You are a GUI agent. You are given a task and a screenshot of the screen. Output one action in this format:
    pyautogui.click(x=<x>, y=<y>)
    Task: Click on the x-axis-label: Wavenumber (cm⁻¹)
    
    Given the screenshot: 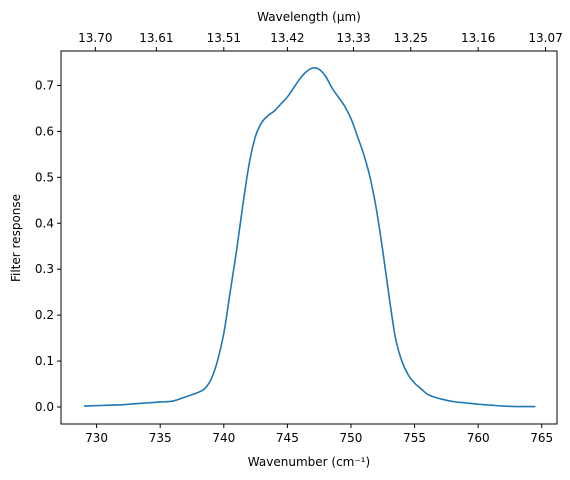 What is the action you would take?
    pyautogui.click(x=309, y=462)
    